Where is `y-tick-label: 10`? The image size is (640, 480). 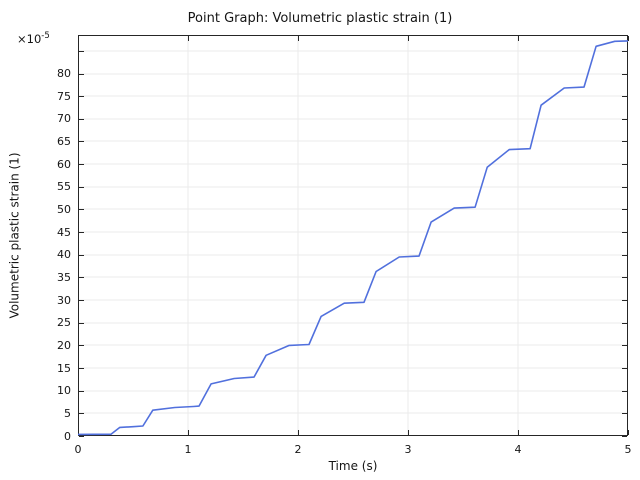
y-tick-label: 10 is located at coordinates (64, 391).